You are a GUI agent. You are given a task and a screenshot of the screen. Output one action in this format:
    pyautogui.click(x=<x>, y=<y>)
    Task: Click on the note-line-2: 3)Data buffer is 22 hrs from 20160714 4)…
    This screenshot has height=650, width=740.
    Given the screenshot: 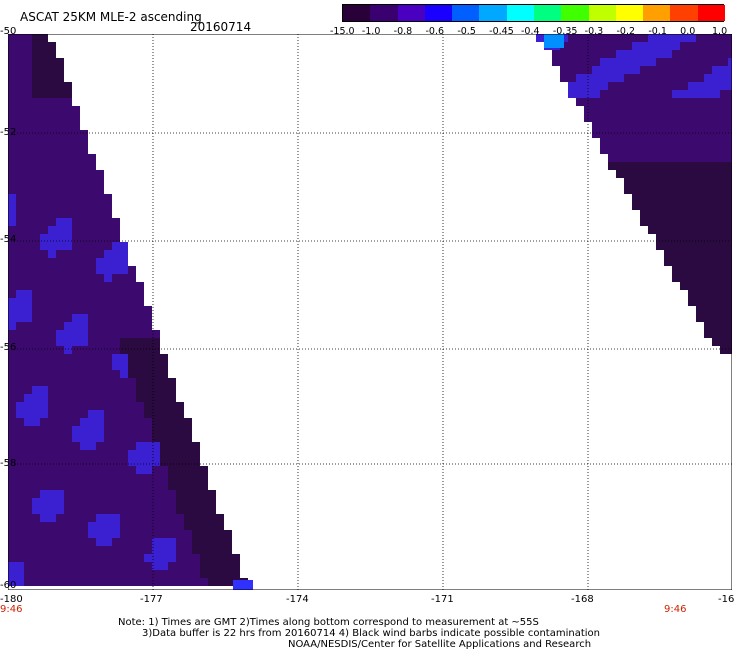 What is the action you would take?
    pyautogui.click(x=371, y=633)
    